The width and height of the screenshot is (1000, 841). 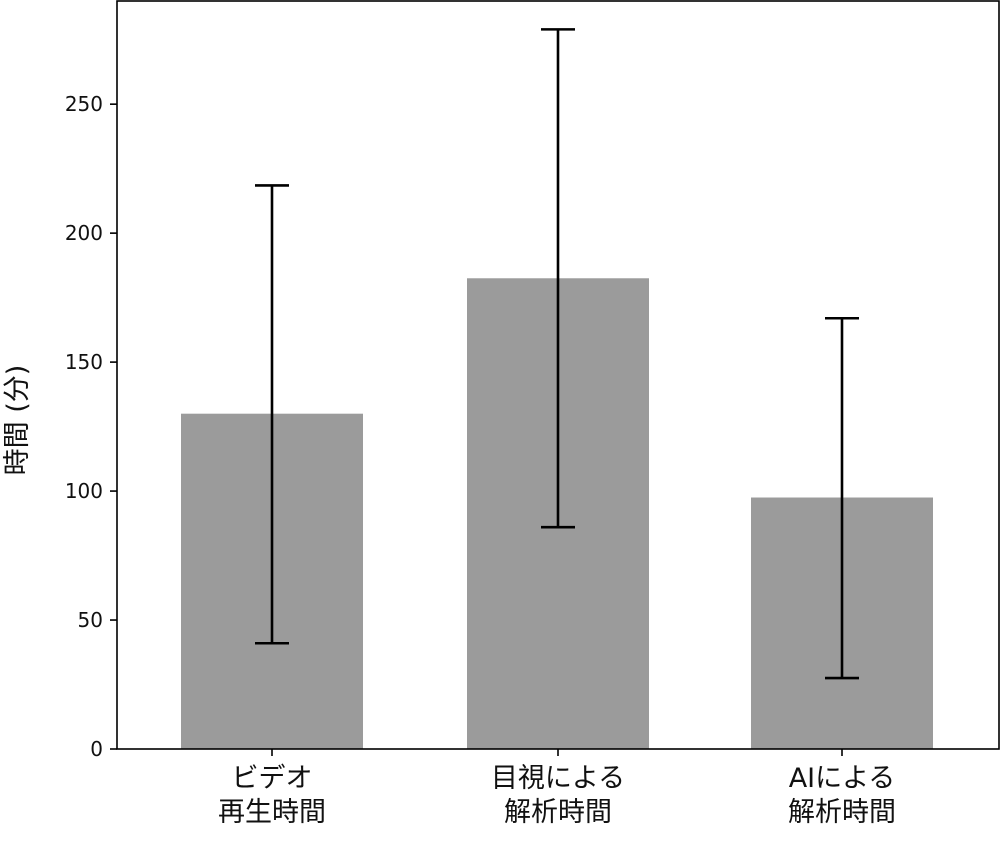 What do you see at coordinates (17, 420) in the screenshot?
I see `y-axis-title: 時間 (分)` at bounding box center [17, 420].